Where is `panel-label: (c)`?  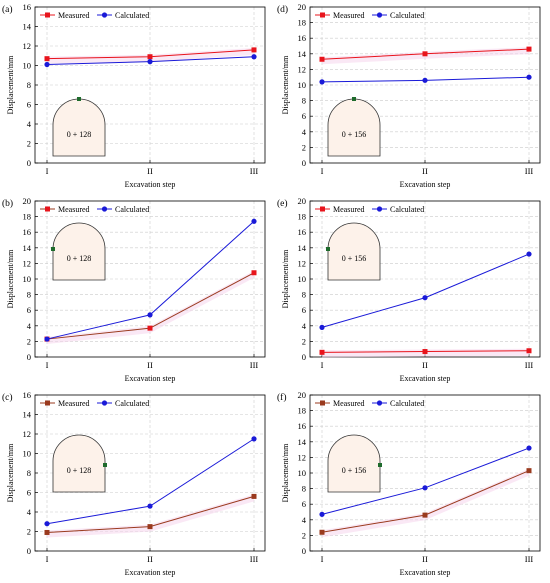 panel-label: (c) is located at coordinates (7, 397).